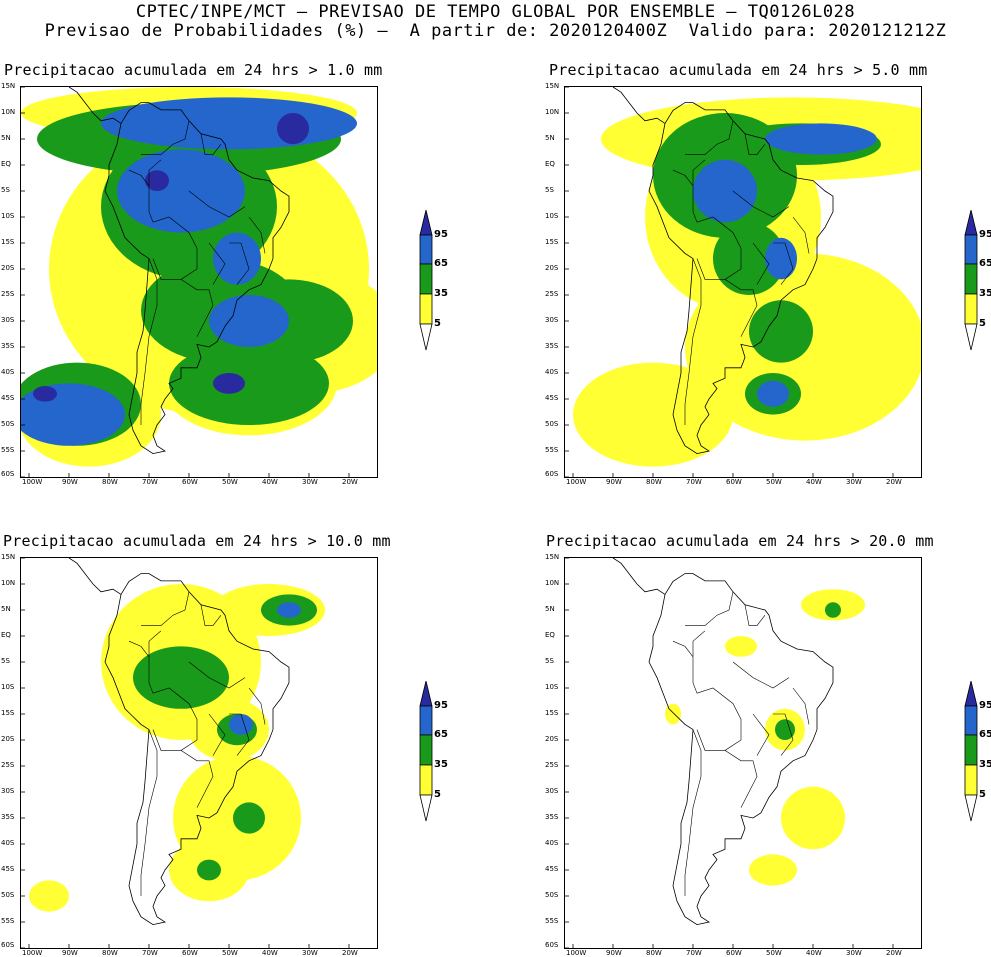  Describe the element at coordinates (977, 751) in the screenshot. I see `panel-4-colorbar: 95 65 35 5` at that location.